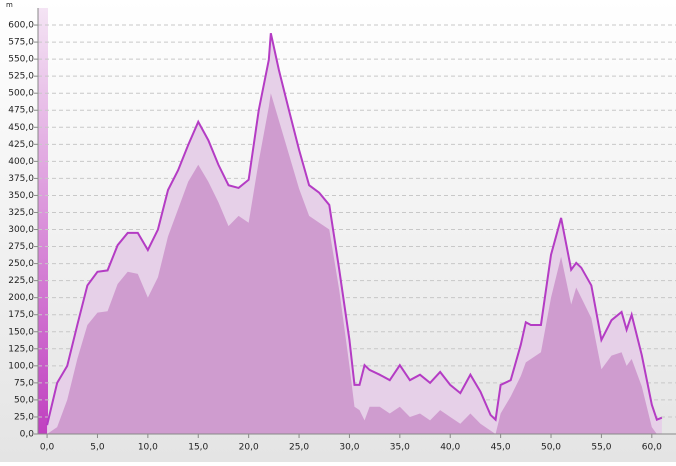 The height and width of the screenshot is (466, 676). What do you see at coordinates (21, 366) in the screenshot?
I see `y-tick-label: 100,0` at bounding box center [21, 366].